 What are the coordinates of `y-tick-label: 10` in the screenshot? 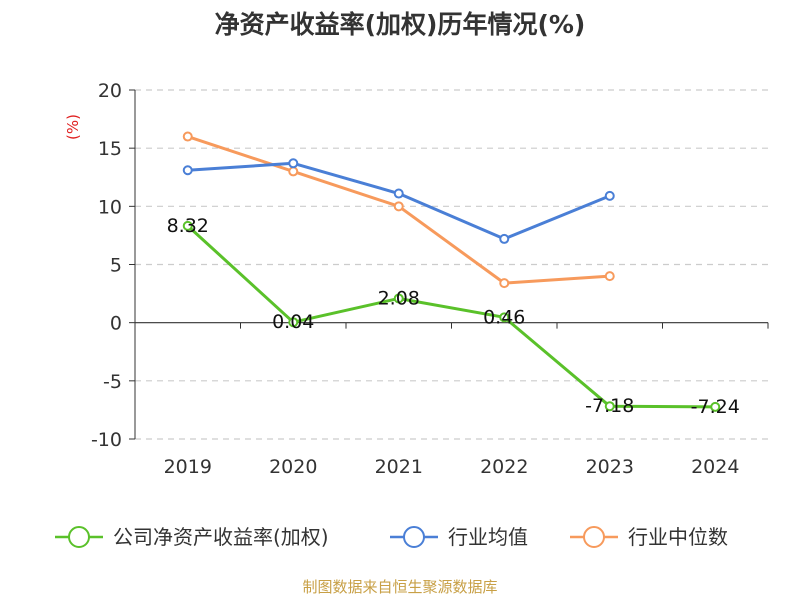 It's located at (110, 207).